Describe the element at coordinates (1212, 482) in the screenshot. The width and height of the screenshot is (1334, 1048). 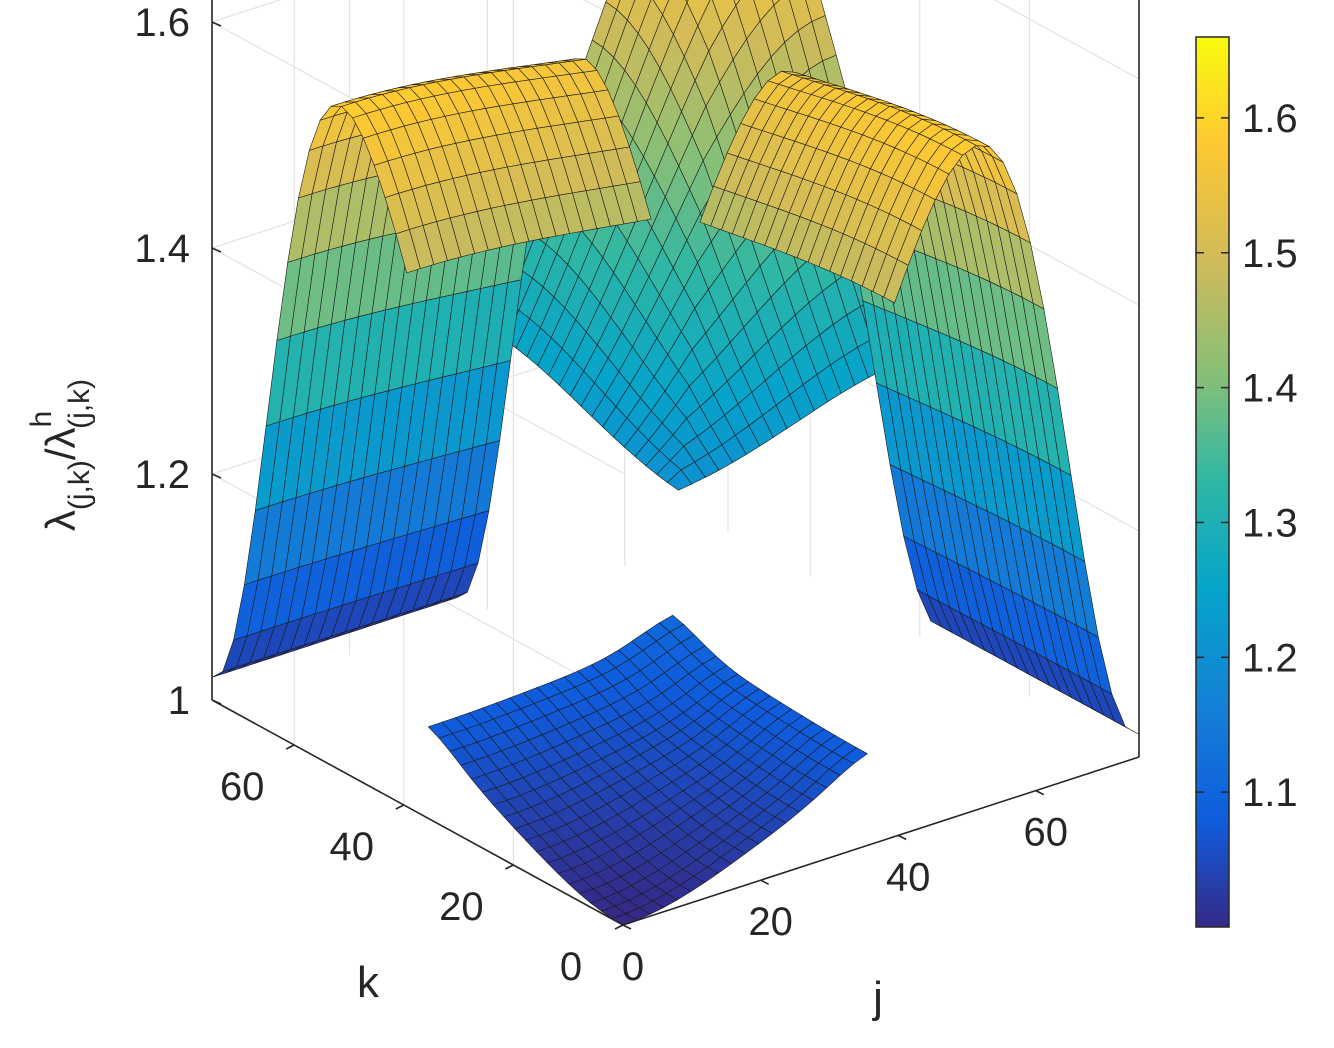
I see `colorbar-gradient` at that location.